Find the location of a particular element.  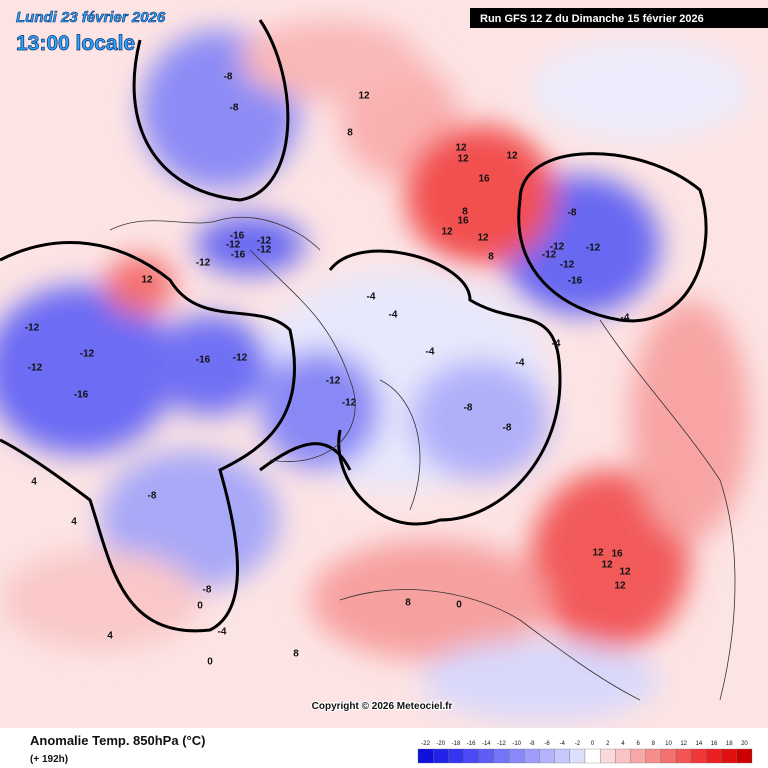

legend-tick-label: -16 is located at coordinates (471, 744).